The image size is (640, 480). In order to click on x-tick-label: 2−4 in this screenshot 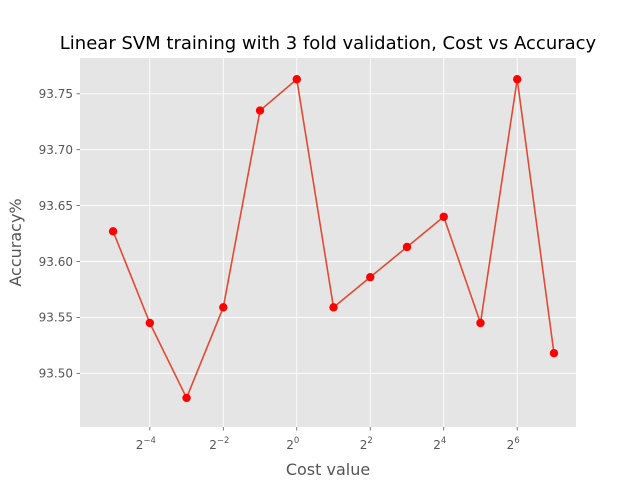, I will do `click(146, 444)`.